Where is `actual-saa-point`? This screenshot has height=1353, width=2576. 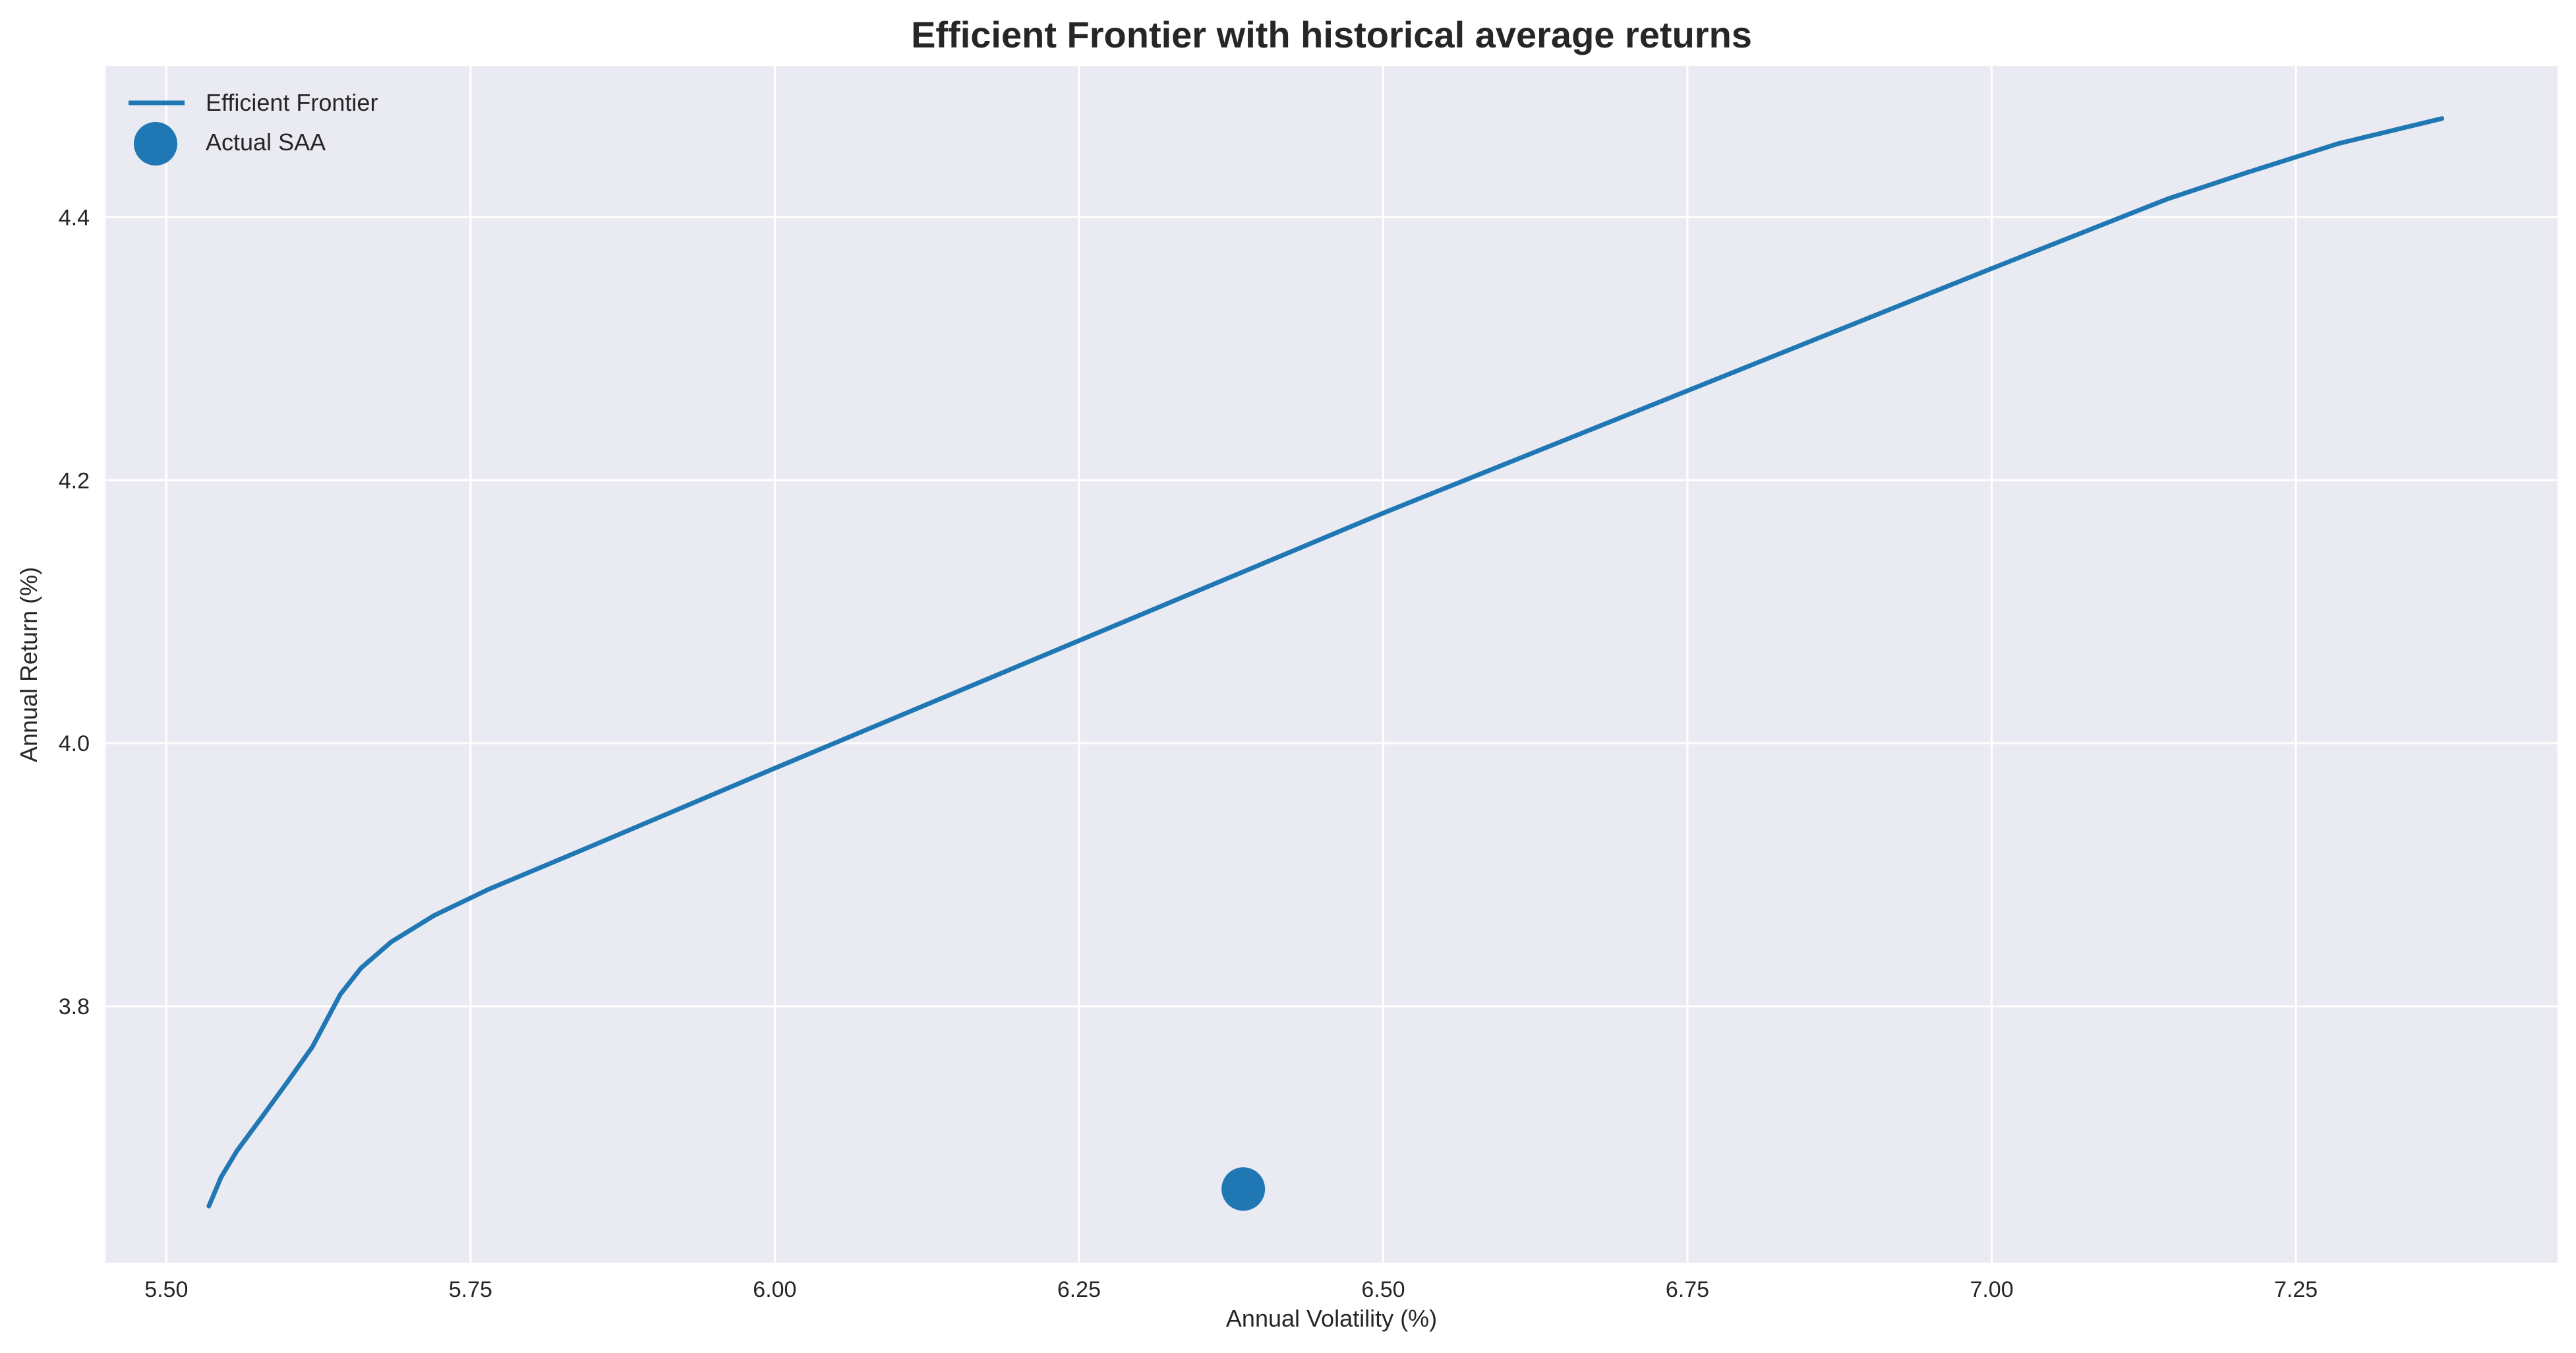
actual-saa-point is located at coordinates (1244, 1189).